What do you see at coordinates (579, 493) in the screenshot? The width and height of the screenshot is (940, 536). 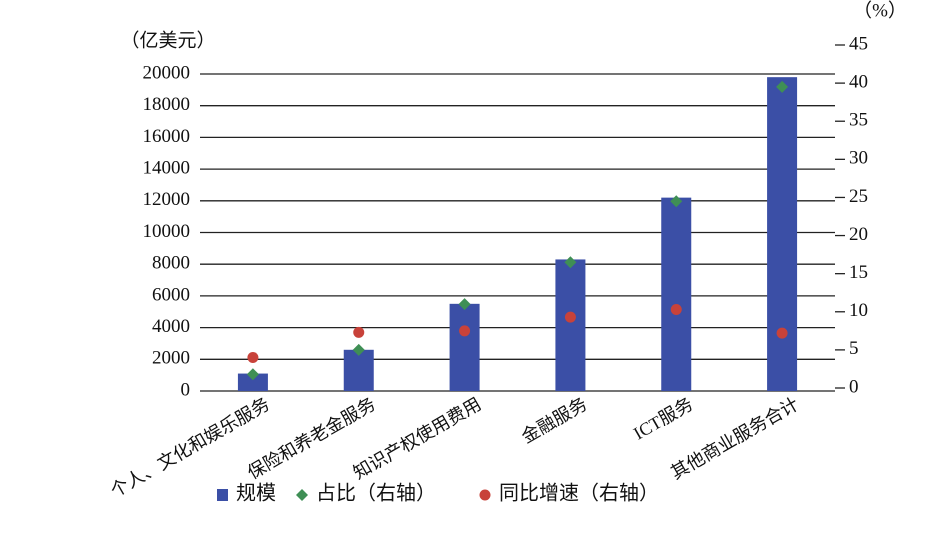 I see `legend-label: 同比增速（右轴）` at bounding box center [579, 493].